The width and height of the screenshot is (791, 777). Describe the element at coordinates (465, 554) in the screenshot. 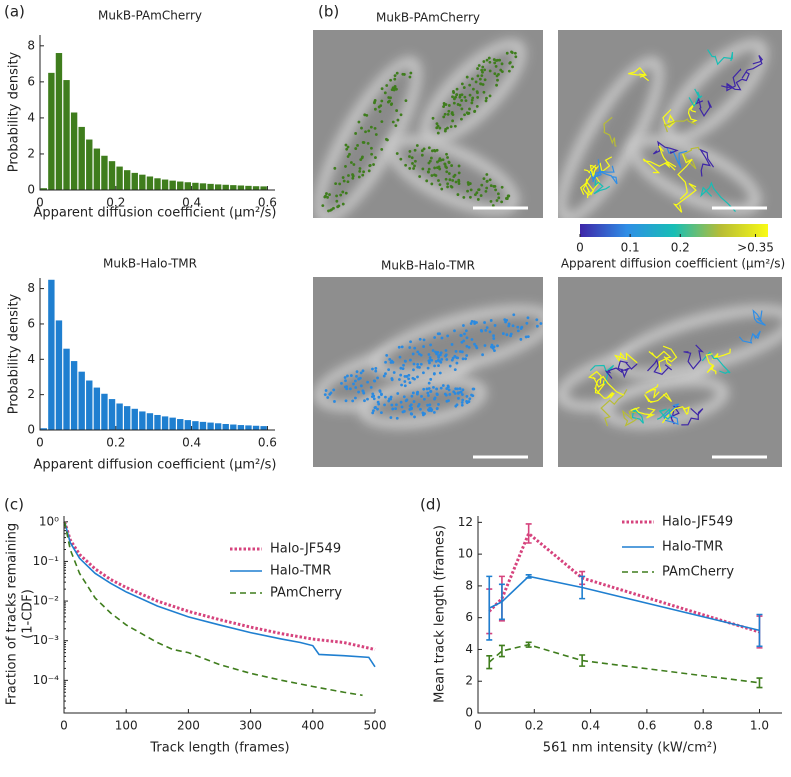

I see `y-tick-label: 10` at that location.